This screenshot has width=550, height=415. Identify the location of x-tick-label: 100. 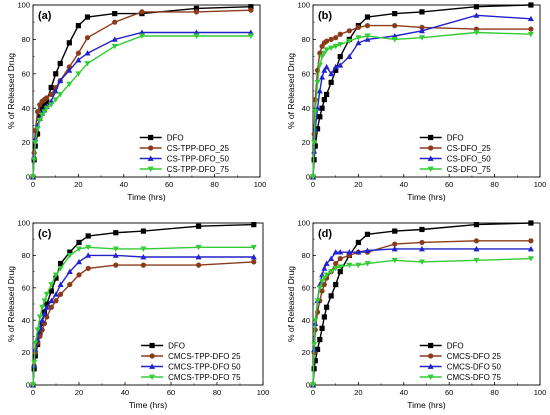
(263, 392).